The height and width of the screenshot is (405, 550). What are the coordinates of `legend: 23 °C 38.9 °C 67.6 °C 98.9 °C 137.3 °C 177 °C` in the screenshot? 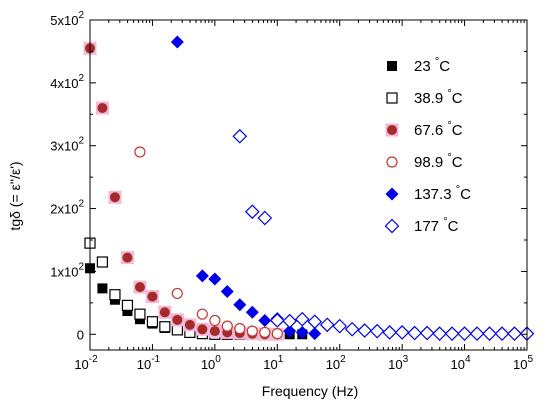 It's located at (427, 145).